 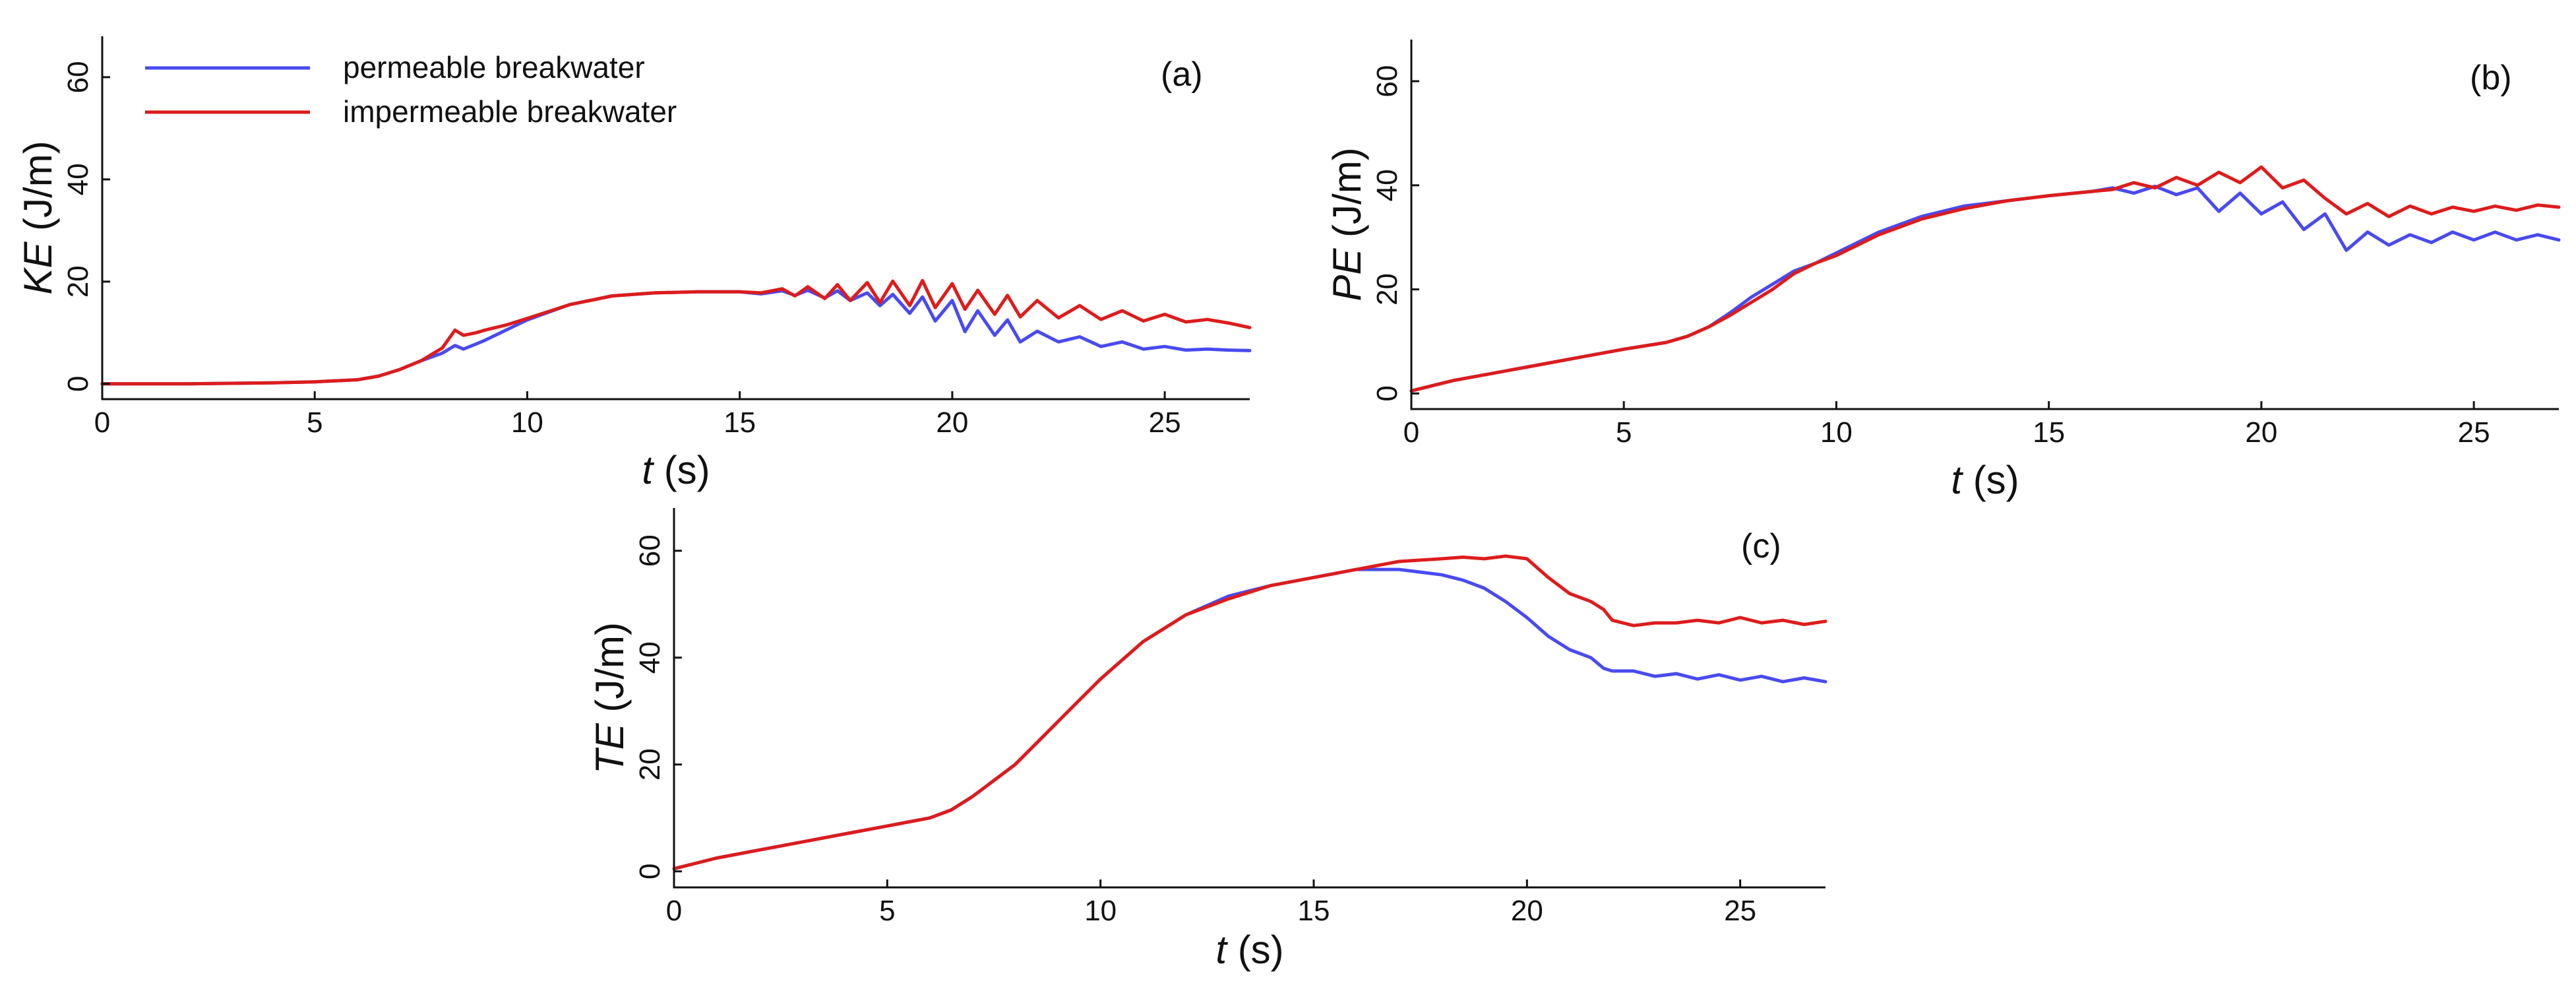 What do you see at coordinates (2491, 78) in the screenshot?
I see `panel-b-tag: (b)` at bounding box center [2491, 78].